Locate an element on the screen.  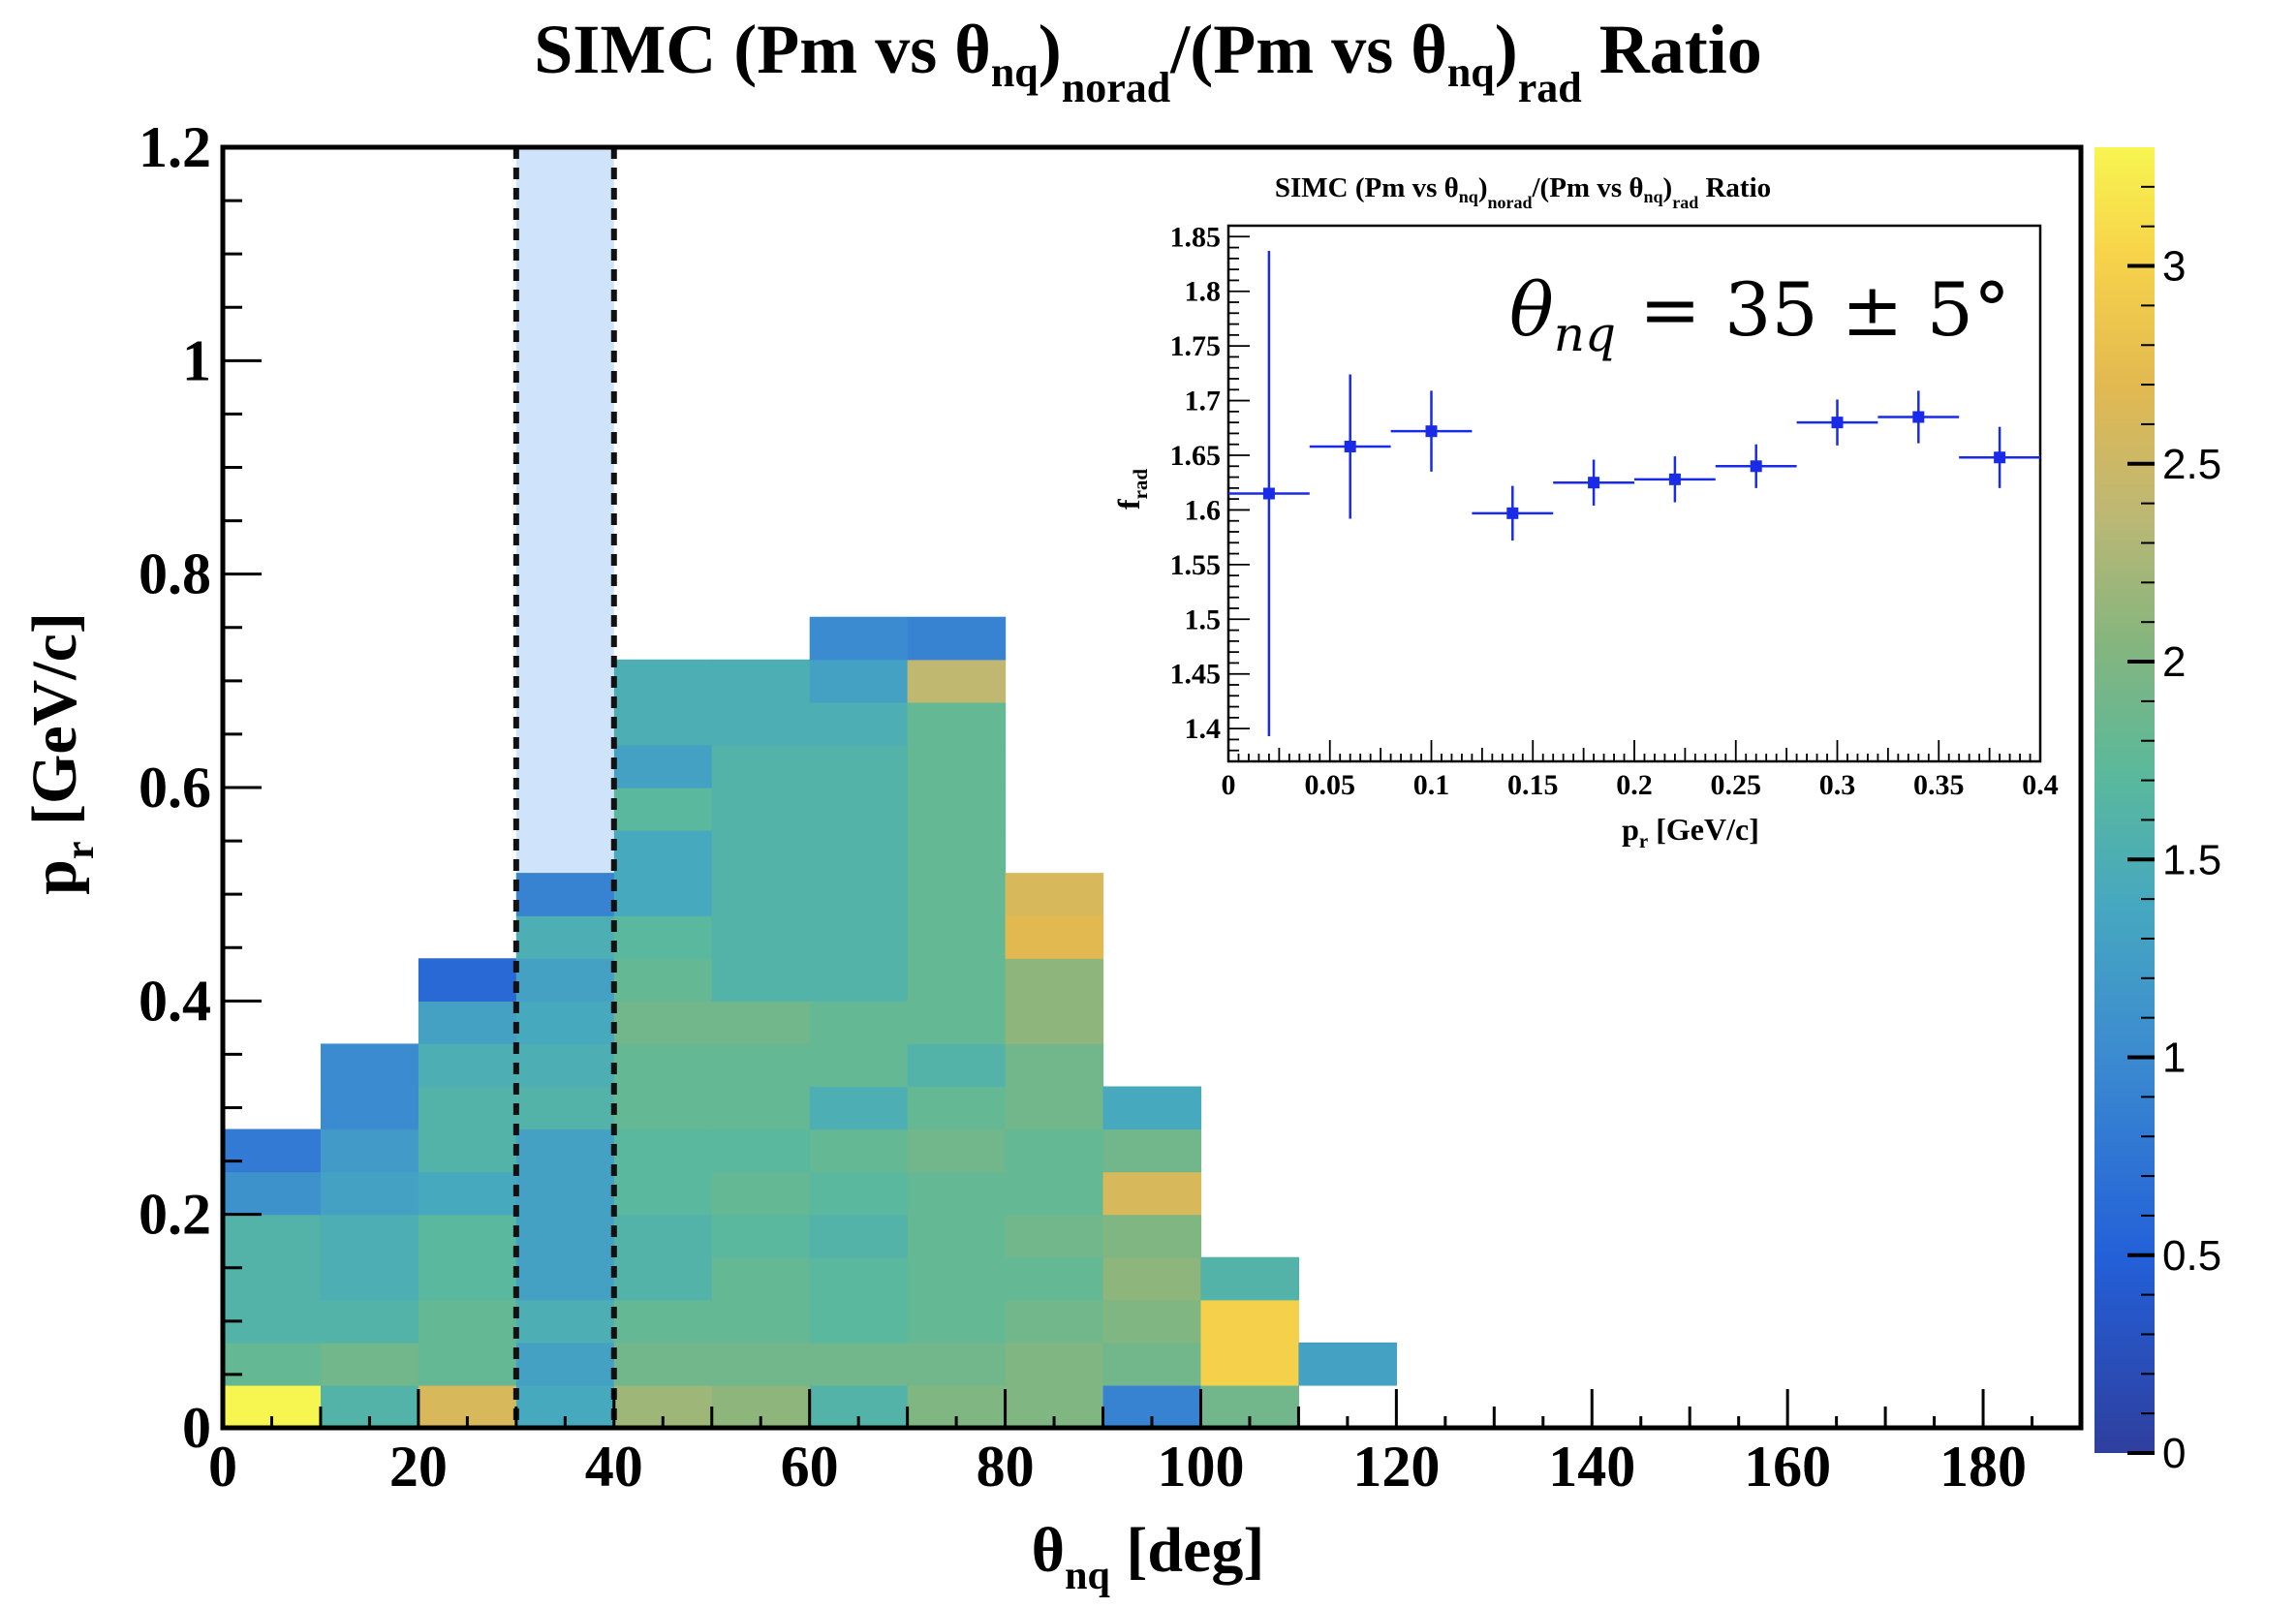
inset-points is located at coordinates (1634, 493).